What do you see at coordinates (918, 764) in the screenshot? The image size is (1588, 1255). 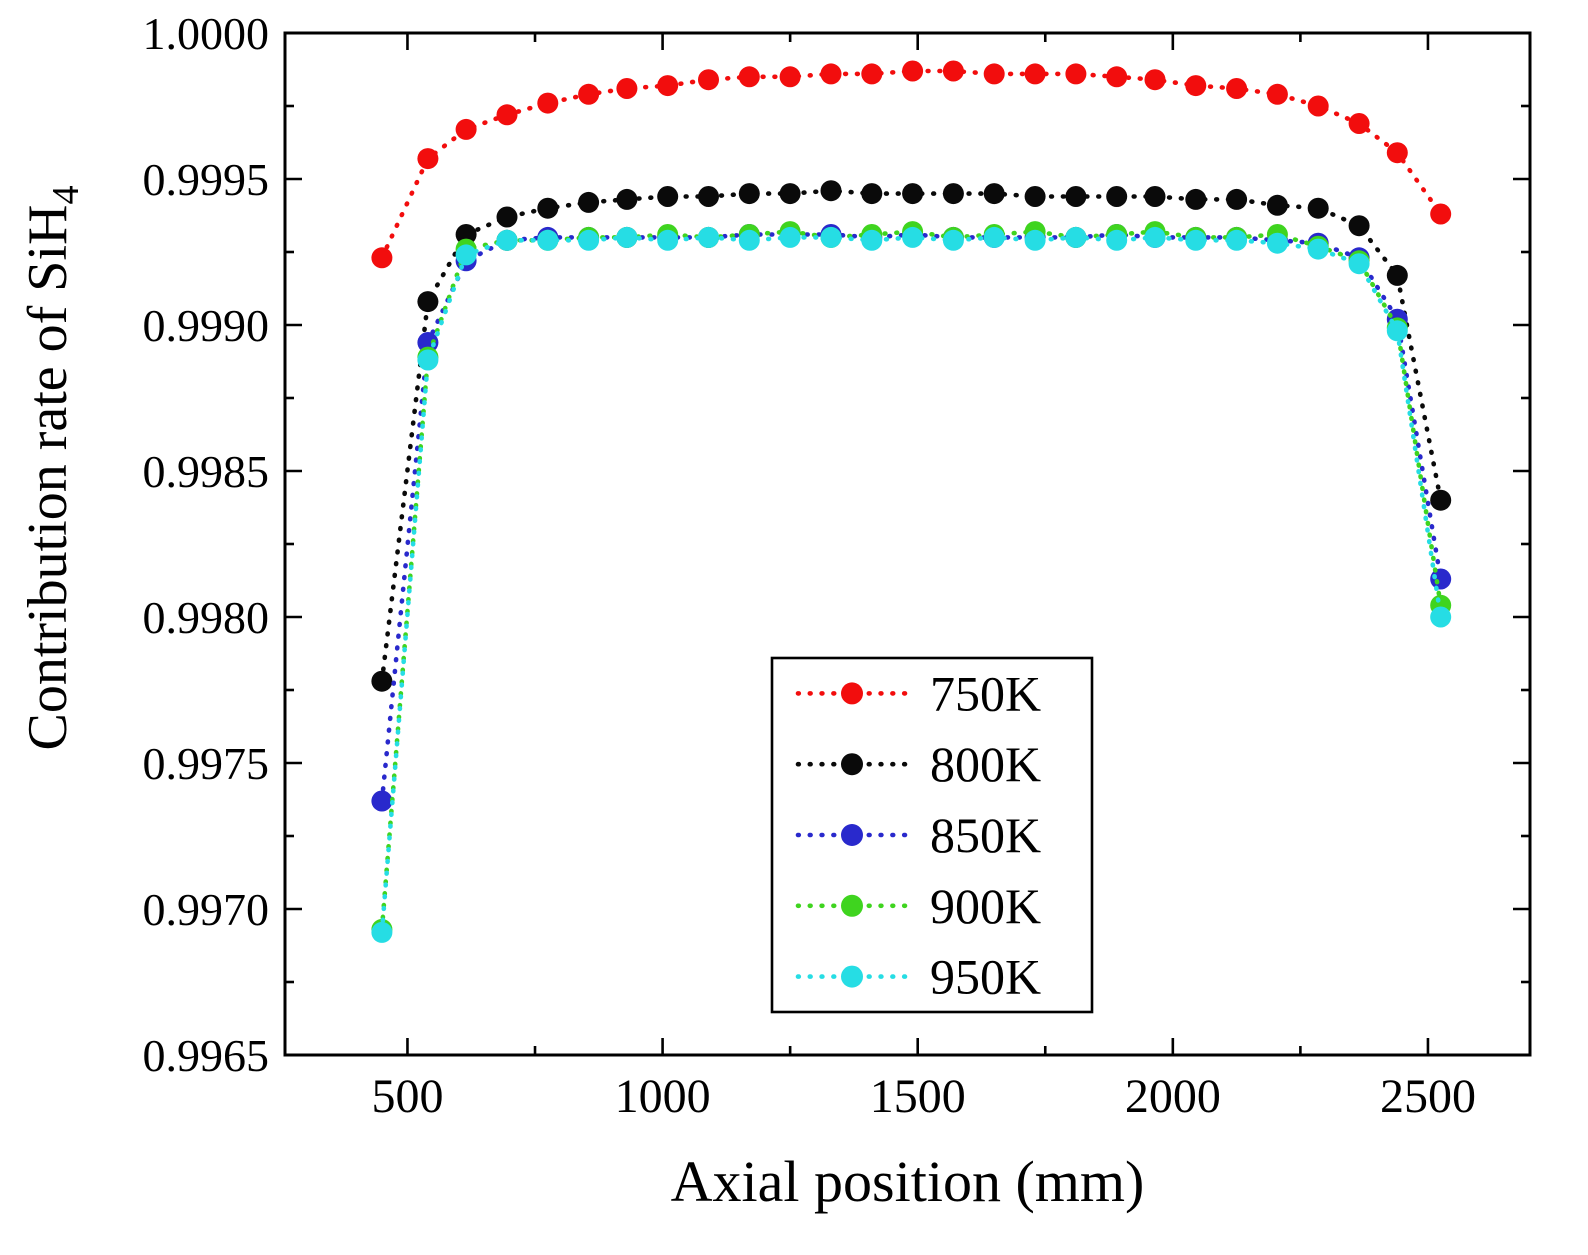 I see `legend-item-800K: 800K` at bounding box center [918, 764].